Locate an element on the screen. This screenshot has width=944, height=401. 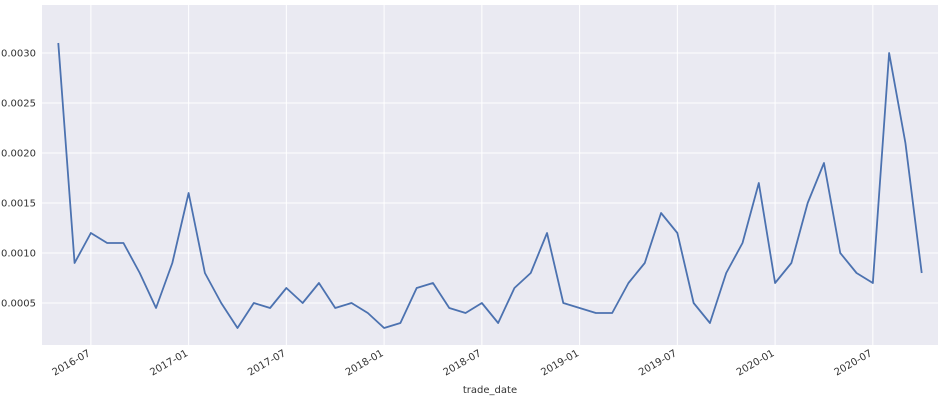
x-tick-label: 2019-07 is located at coordinates (658, 363).